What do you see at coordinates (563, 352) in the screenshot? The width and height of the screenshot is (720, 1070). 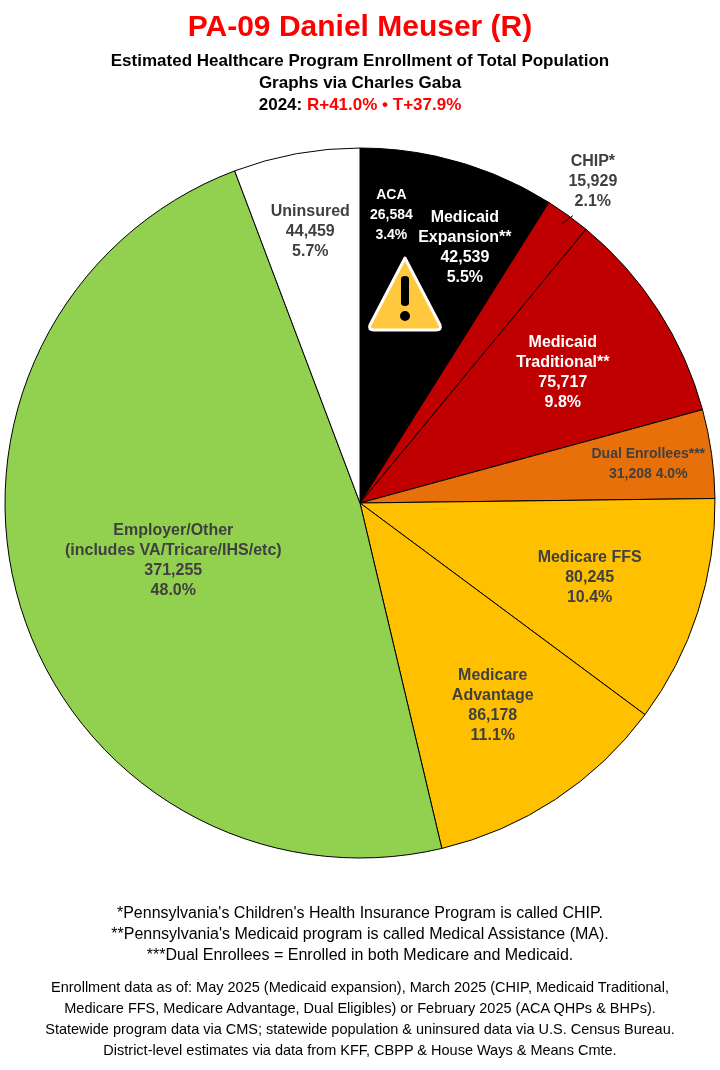 I see `slice-label: Medicaid Traditional**` at bounding box center [563, 352].